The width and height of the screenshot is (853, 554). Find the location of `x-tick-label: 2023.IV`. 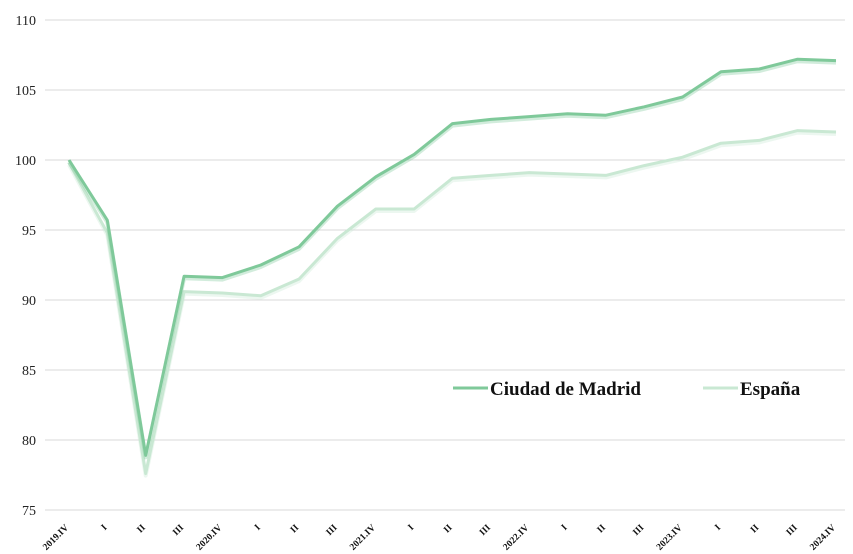

x-tick-label: 2023.IV is located at coordinates (670, 538).